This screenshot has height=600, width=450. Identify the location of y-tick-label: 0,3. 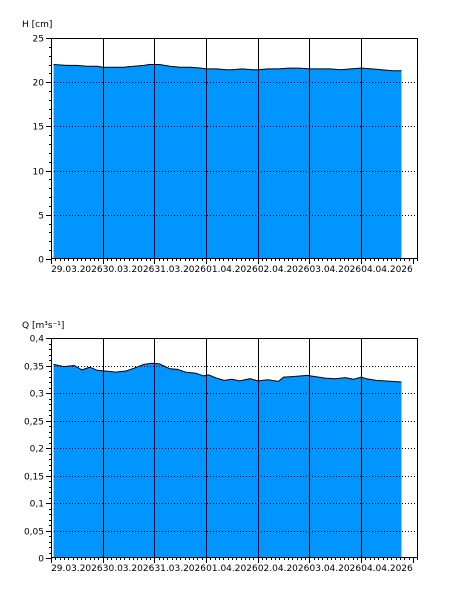
(37, 395).